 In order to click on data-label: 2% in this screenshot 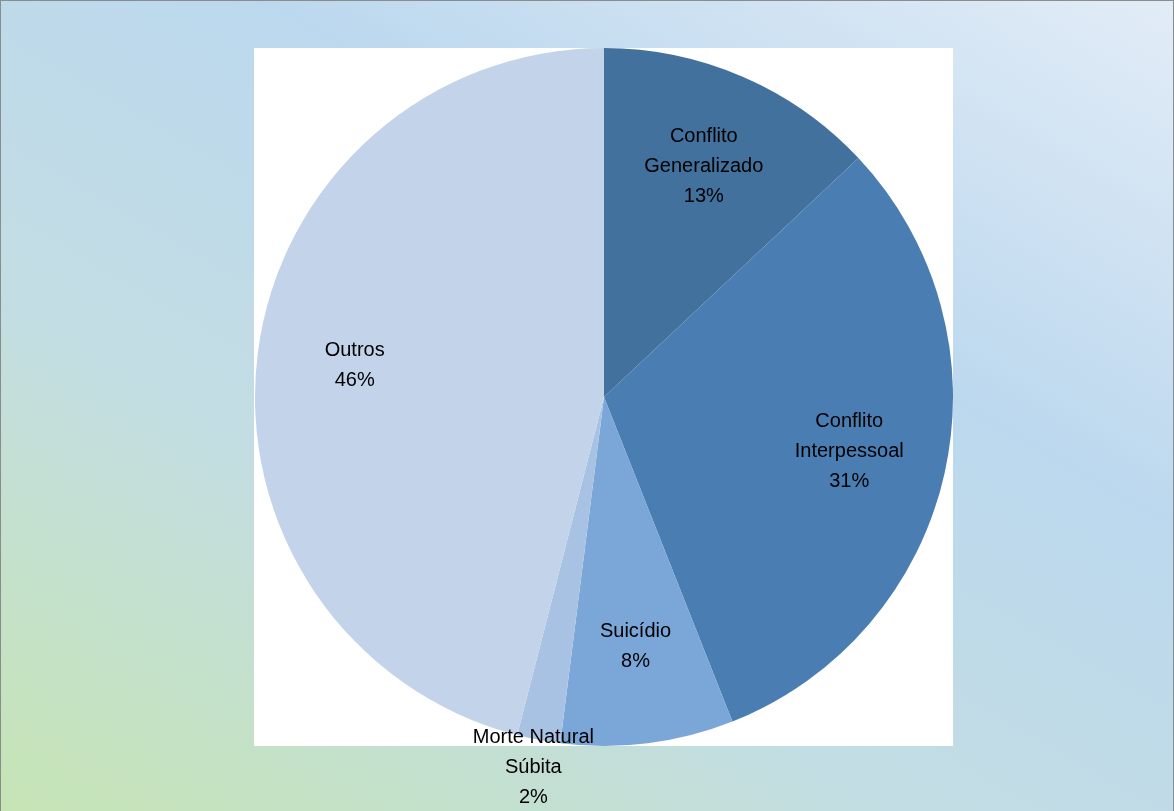, I will do `click(533, 795)`.